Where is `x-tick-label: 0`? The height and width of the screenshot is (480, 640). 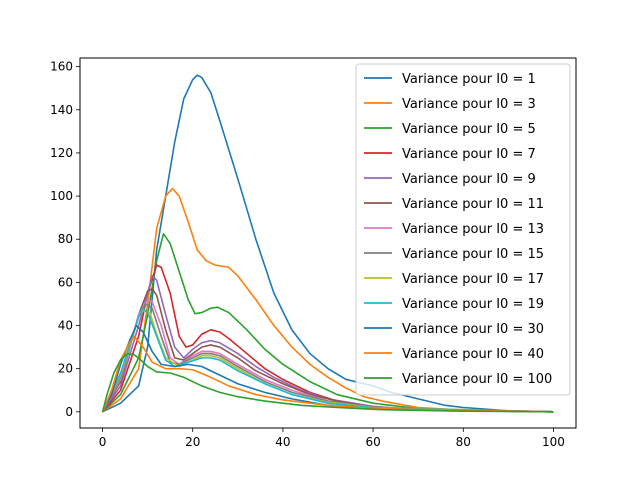
x-tick-label: 0 is located at coordinates (103, 442).